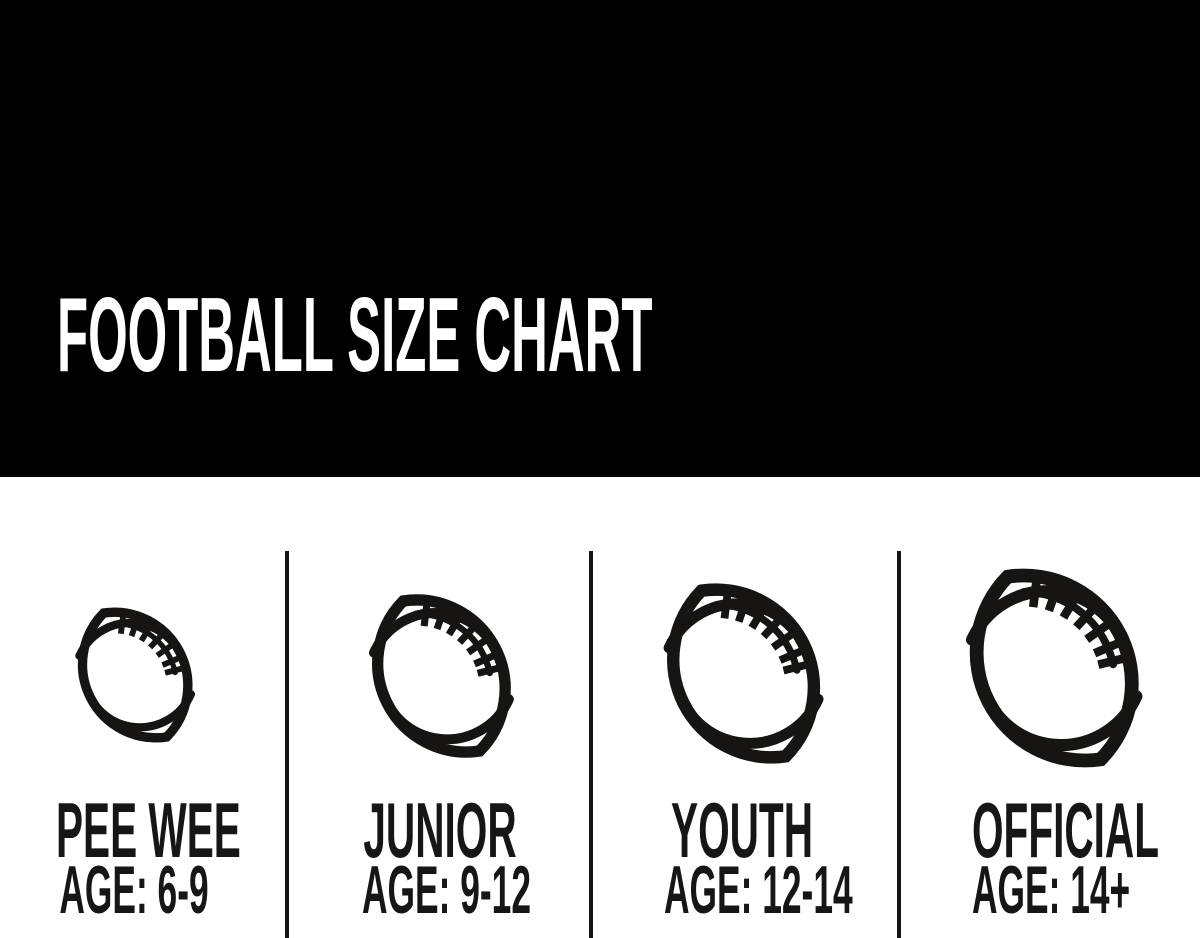 This screenshot has width=1200, height=938. I want to click on size-name-official: OFFICIAL, so click(1065, 830).